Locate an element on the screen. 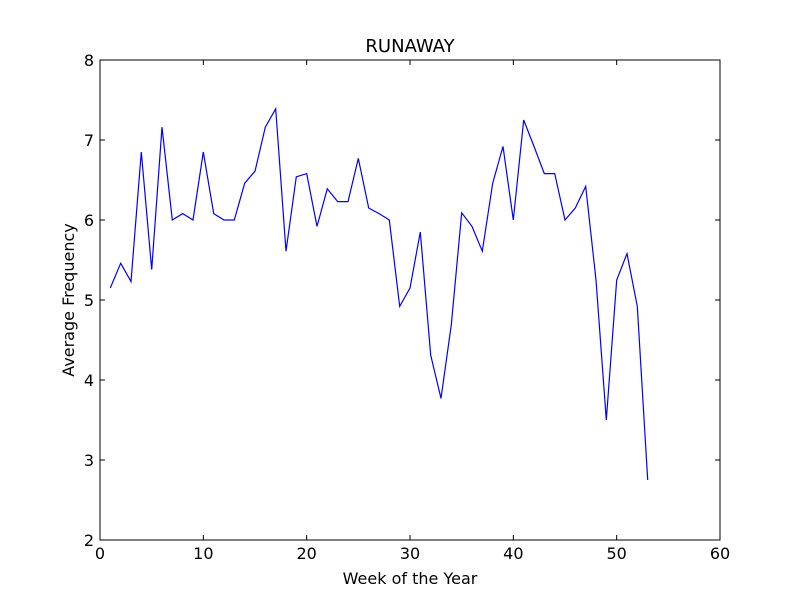 The width and height of the screenshot is (800, 600). x-tick-label: 40 is located at coordinates (513, 553).